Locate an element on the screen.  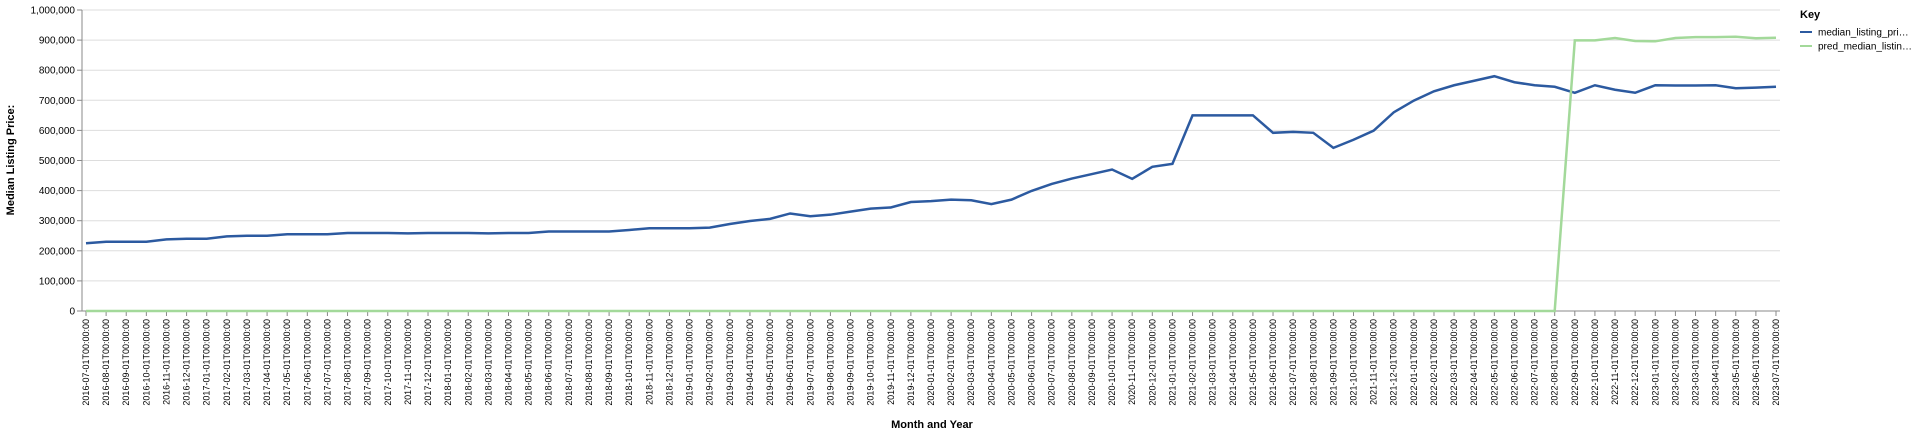
x-tick-label: 2016-09-01T00:00:00 is located at coordinates (126, 362).